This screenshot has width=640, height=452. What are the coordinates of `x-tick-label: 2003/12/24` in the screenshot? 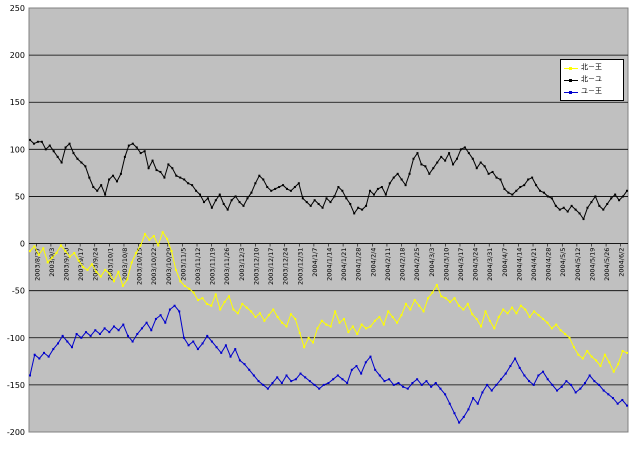 It's located at (286, 266).